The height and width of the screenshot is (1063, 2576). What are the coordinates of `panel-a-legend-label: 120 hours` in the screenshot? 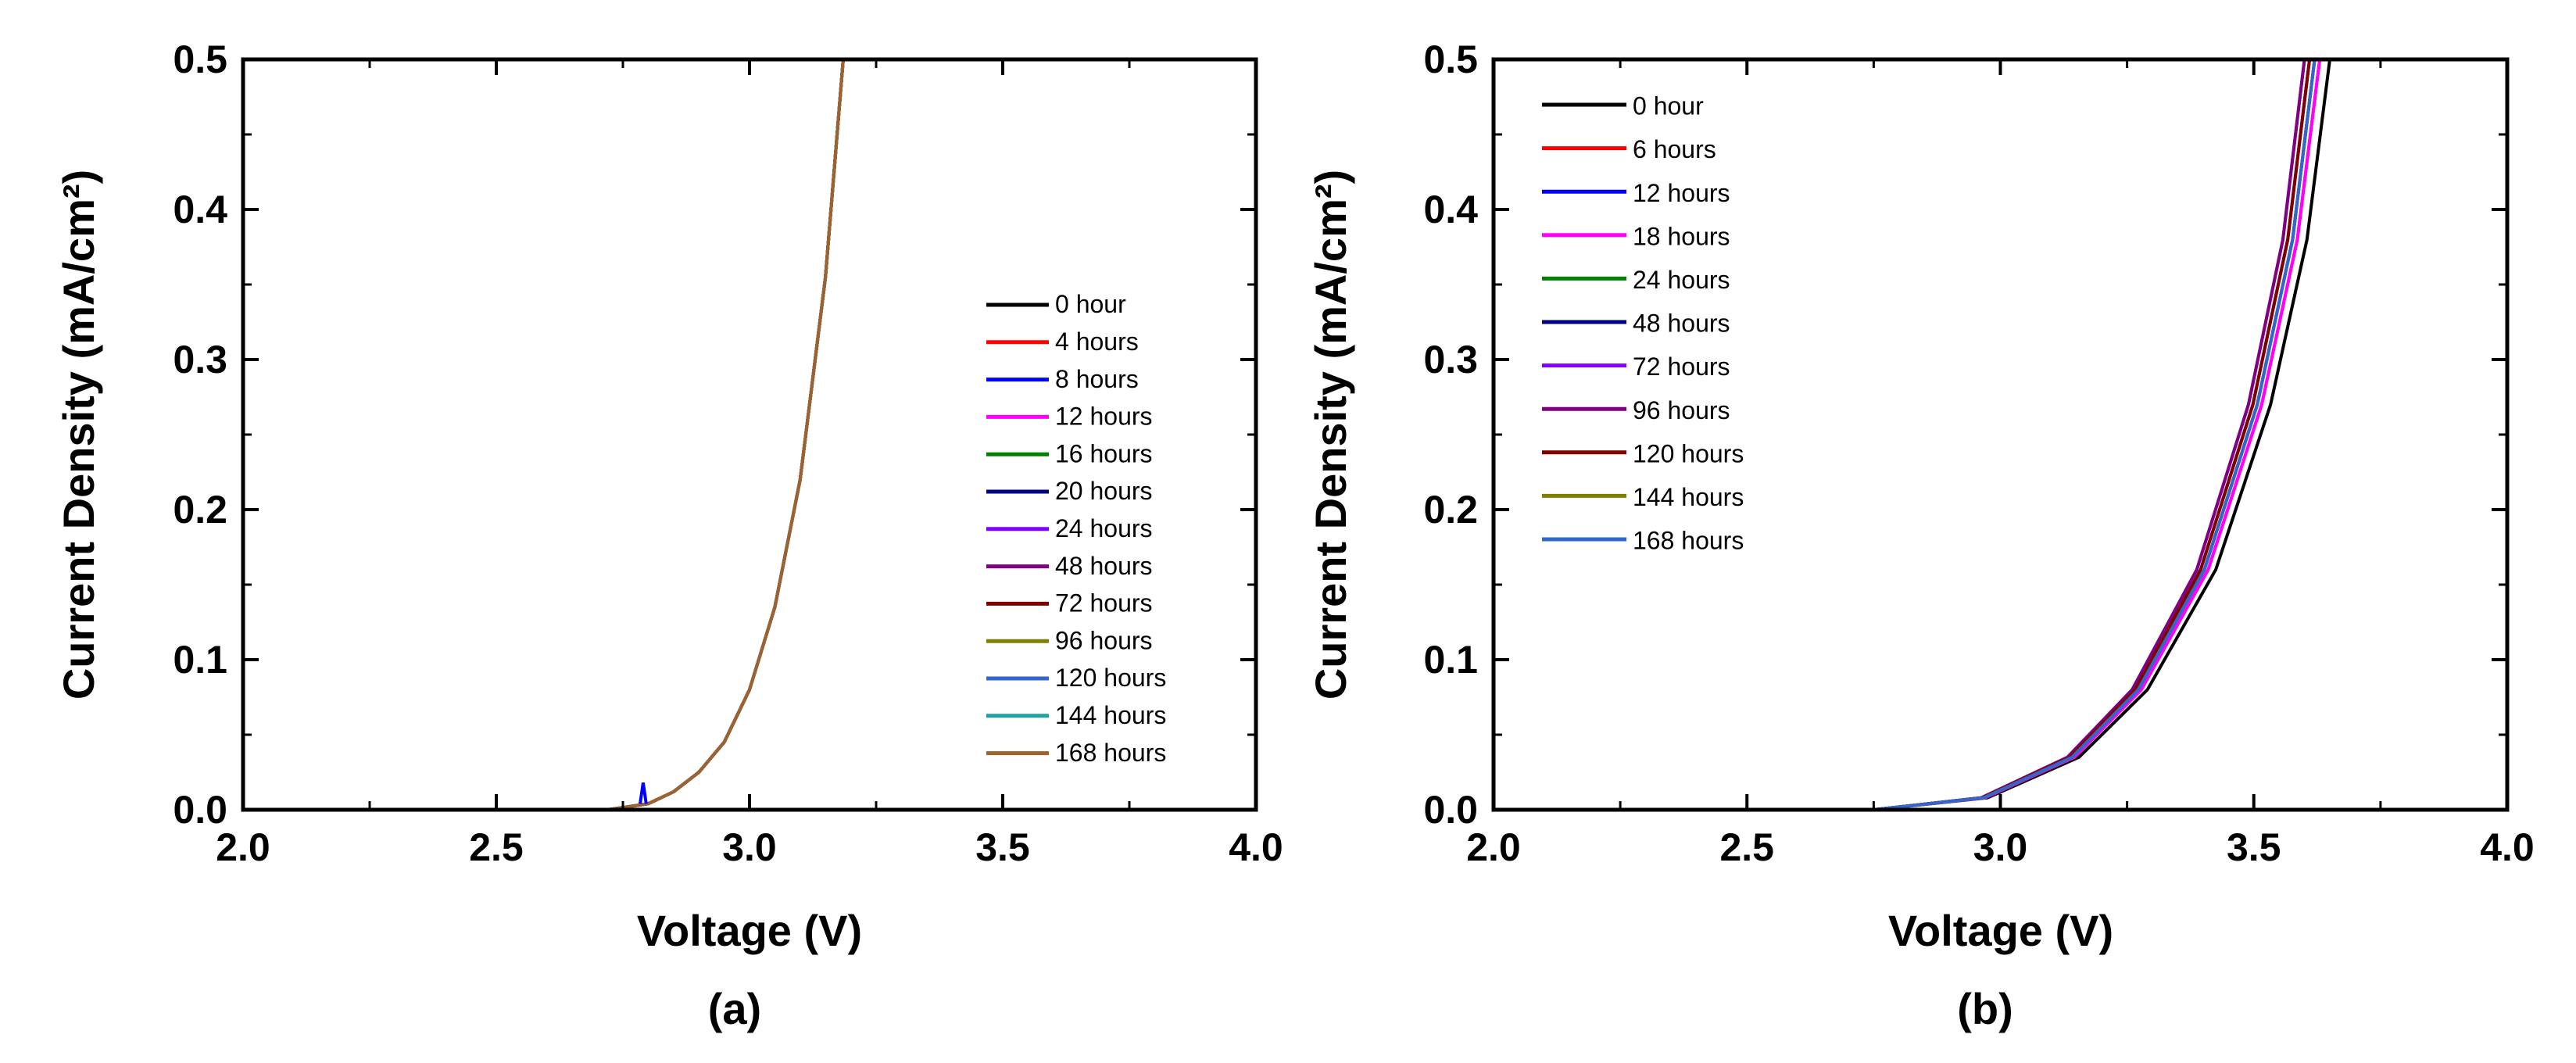 It's located at (1110, 678).